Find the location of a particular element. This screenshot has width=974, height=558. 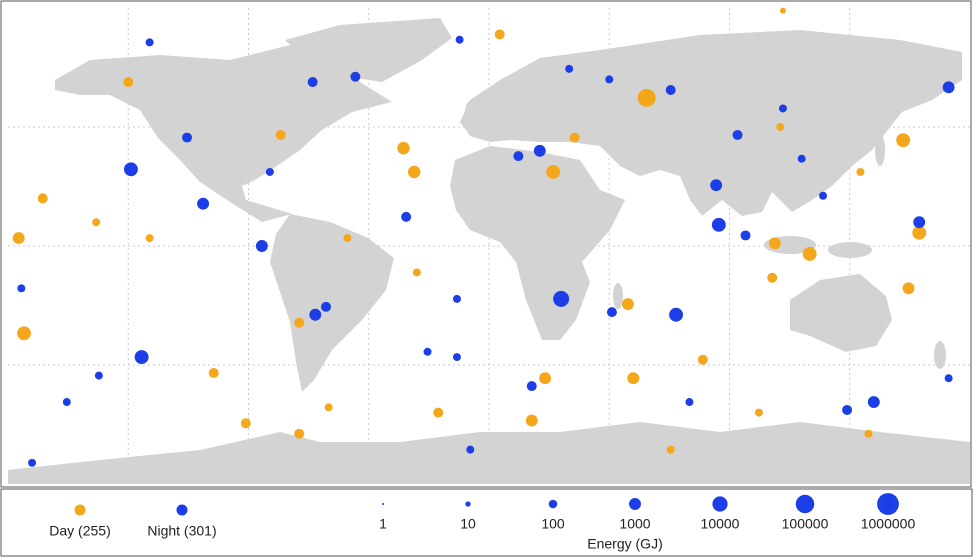

size-title: Energy (GJ) is located at coordinates (624, 544).